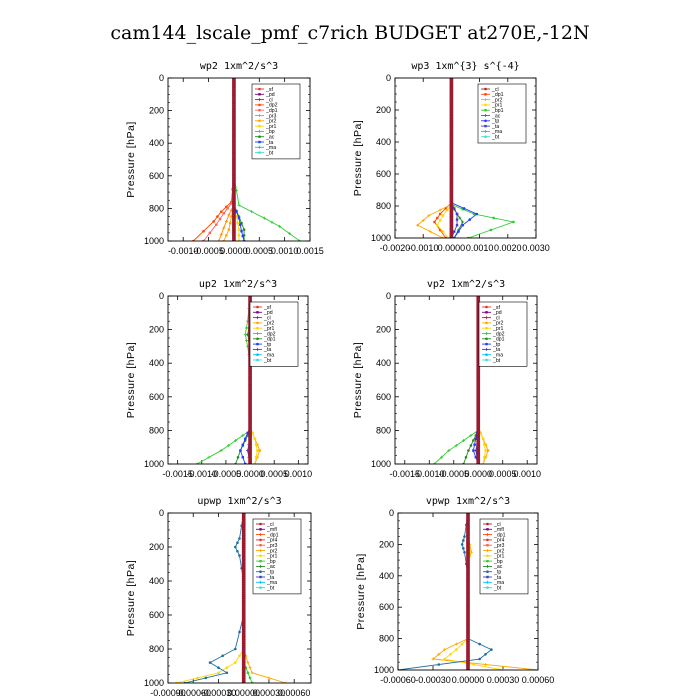  What do you see at coordinates (161, 513) in the screenshot?
I see `y-tick-label: 0` at bounding box center [161, 513].